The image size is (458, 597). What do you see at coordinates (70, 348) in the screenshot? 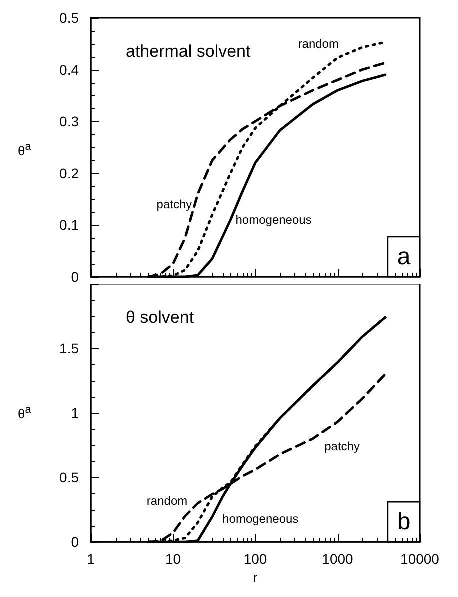
I see `y-tick-label: 1.5` at bounding box center [70, 348].